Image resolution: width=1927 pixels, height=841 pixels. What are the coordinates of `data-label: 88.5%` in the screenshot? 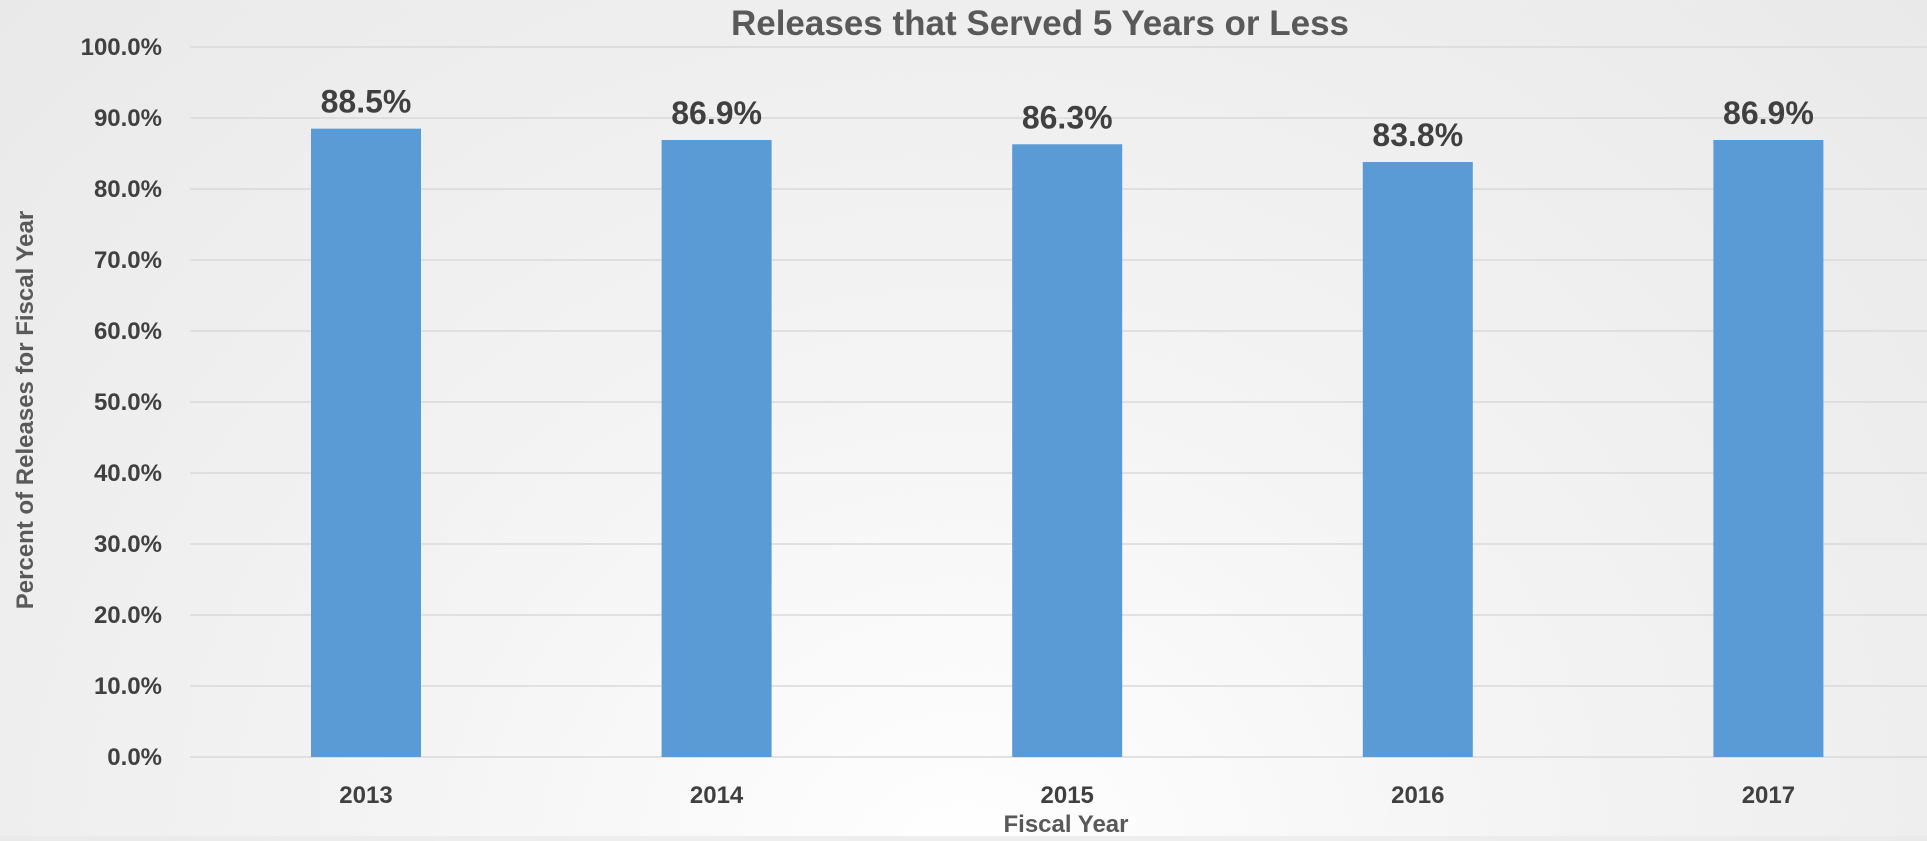 It's located at (366, 102).